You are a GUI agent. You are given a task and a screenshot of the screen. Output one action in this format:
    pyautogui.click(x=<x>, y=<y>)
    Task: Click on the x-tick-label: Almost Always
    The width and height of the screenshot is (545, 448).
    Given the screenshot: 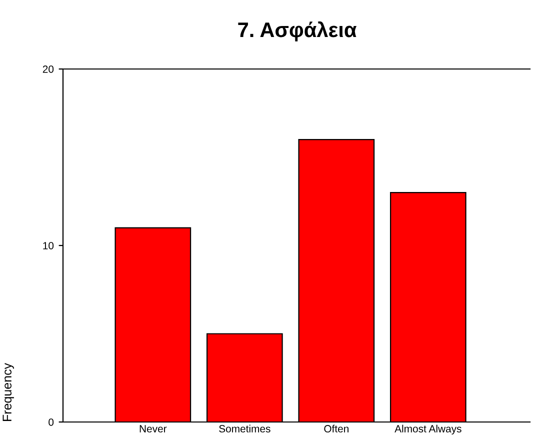 What is the action you would take?
    pyautogui.click(x=428, y=429)
    